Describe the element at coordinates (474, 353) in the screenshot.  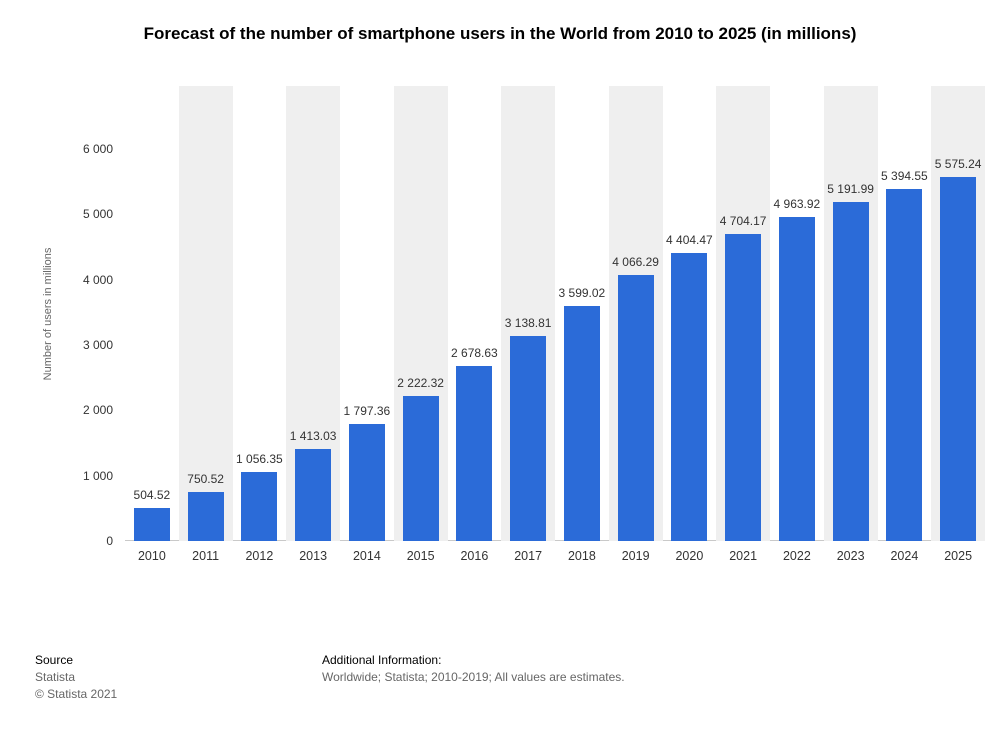
I see `bar-value-label: 2 678.63` at that location.